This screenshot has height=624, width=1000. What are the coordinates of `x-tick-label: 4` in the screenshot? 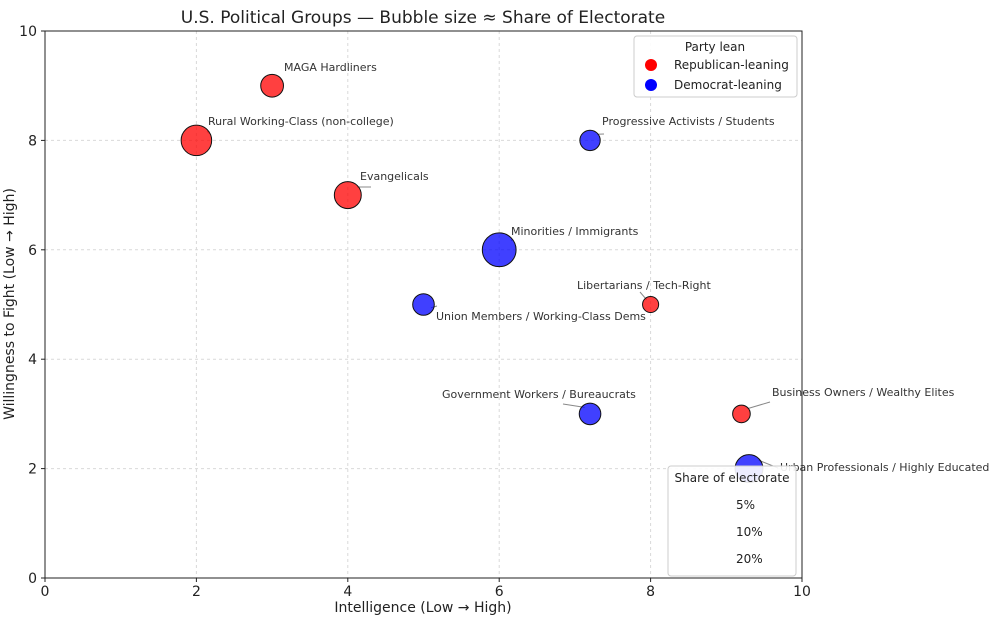 It's located at (347, 592).